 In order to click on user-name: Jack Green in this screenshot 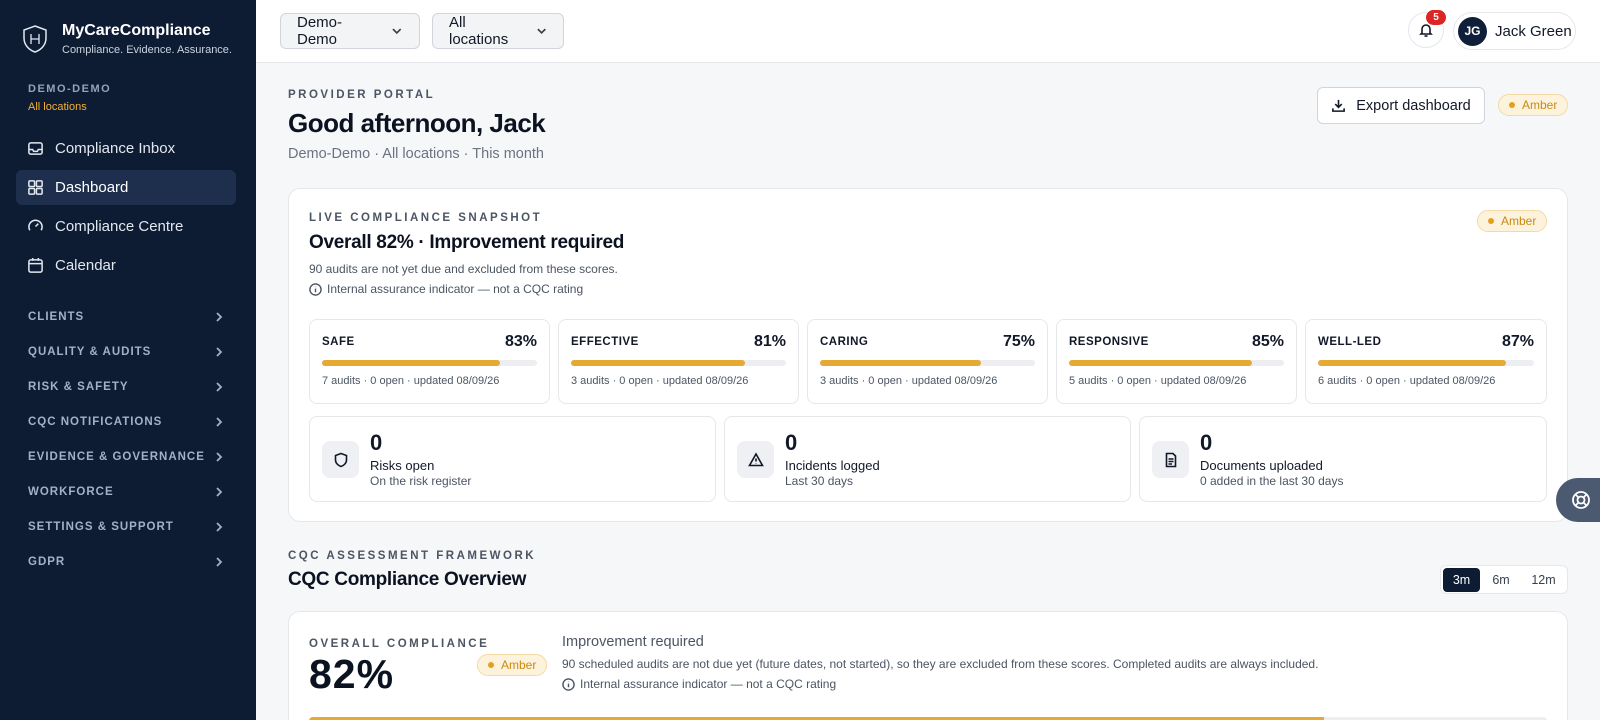, I will do `click(1533, 31)`.